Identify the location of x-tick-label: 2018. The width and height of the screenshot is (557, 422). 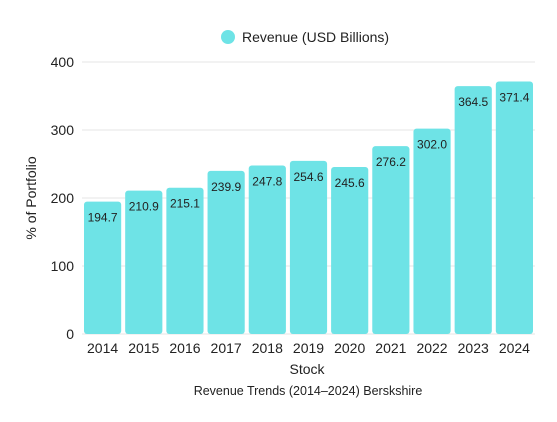
(267, 348).